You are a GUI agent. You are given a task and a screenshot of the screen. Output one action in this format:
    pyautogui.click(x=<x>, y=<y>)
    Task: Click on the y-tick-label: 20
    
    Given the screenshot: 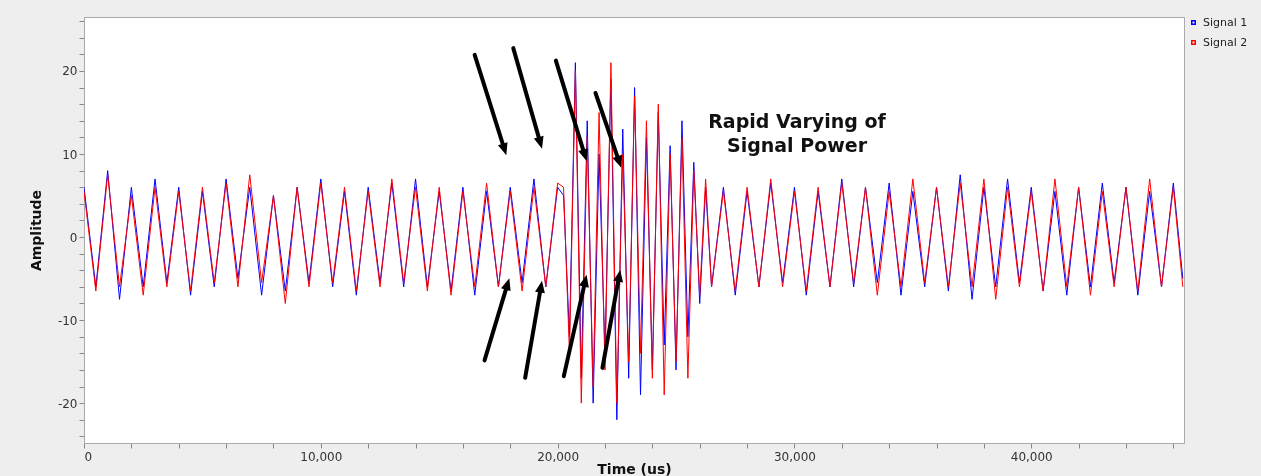 What is the action you would take?
    pyautogui.click(x=70, y=71)
    